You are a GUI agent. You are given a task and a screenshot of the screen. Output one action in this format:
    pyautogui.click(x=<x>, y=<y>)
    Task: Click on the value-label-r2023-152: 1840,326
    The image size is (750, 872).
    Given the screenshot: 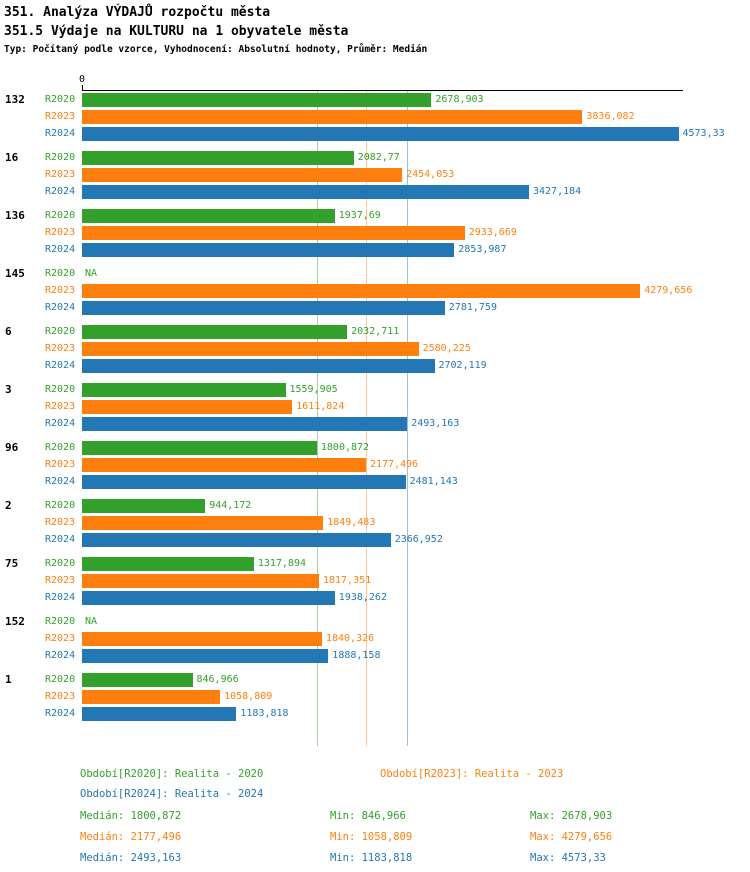 What is the action you would take?
    pyautogui.click(x=350, y=638)
    